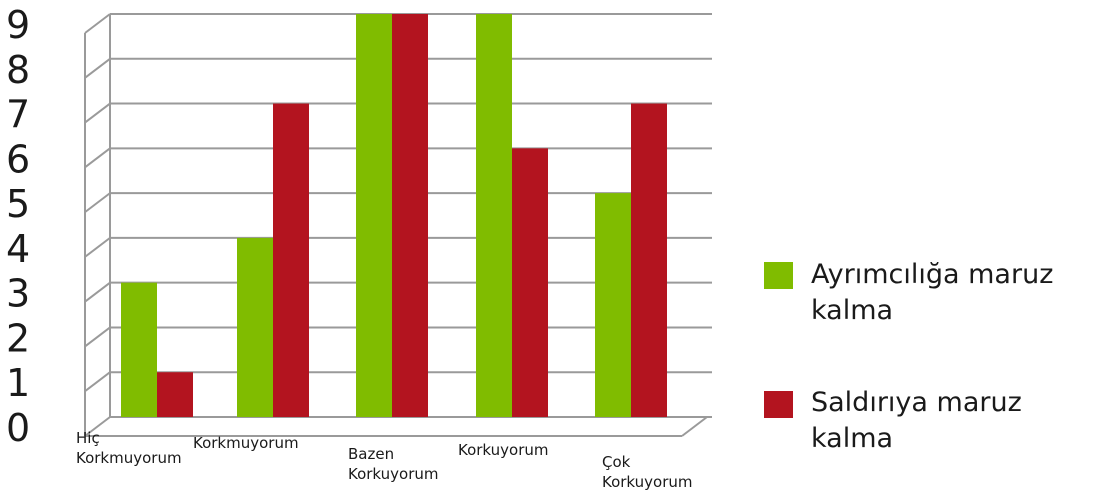 This screenshot has height=501, width=1099. What do you see at coordinates (18, 338) in the screenshot?
I see `y-tick-label: 2` at bounding box center [18, 338].